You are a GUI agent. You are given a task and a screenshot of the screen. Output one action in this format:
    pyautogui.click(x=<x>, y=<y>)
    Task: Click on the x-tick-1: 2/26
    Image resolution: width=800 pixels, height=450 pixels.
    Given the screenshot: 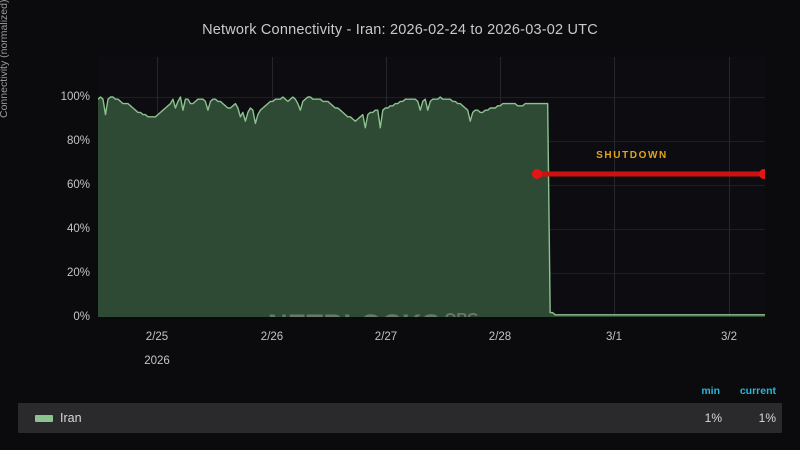 What is the action you would take?
    pyautogui.click(x=272, y=337)
    